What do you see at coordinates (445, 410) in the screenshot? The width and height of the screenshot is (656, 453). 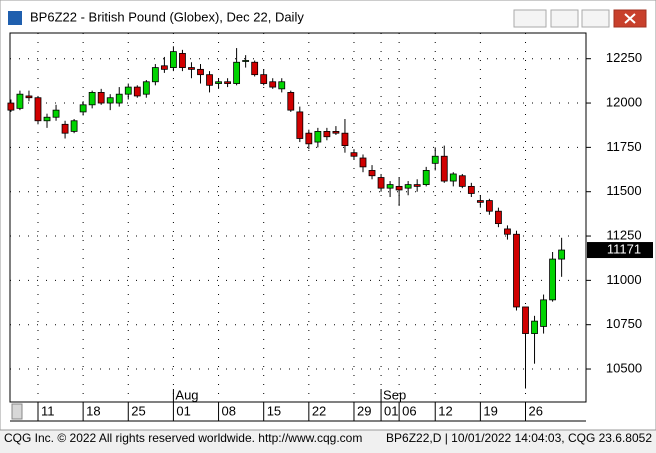 I see `x-tick-label: 12` at bounding box center [445, 410].